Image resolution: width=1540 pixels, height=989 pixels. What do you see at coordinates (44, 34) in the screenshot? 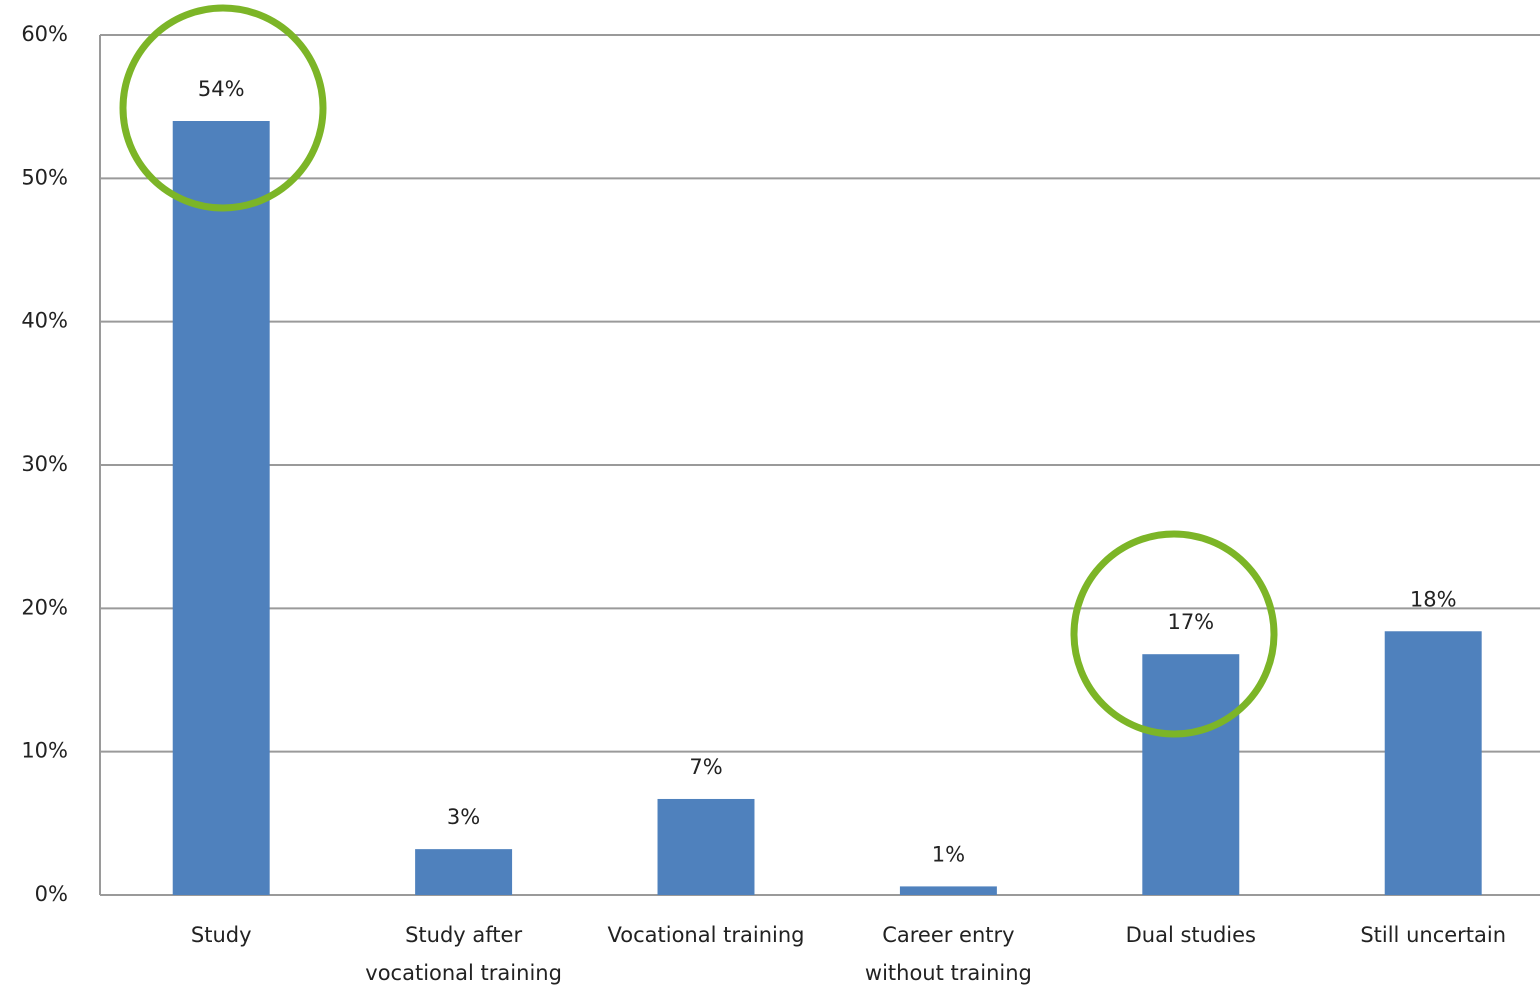
I see `y-tick-label: 60%` at bounding box center [44, 34].